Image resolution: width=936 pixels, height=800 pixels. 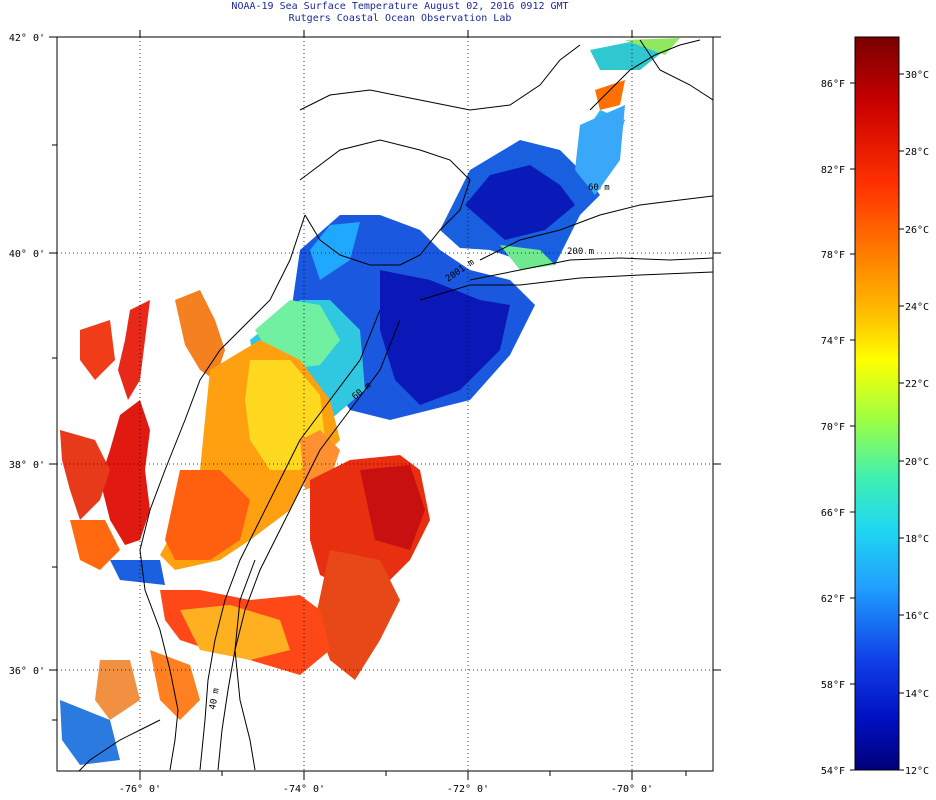 What do you see at coordinates (632, 789) in the screenshot?
I see `lon-label: -70° 0'` at bounding box center [632, 789].